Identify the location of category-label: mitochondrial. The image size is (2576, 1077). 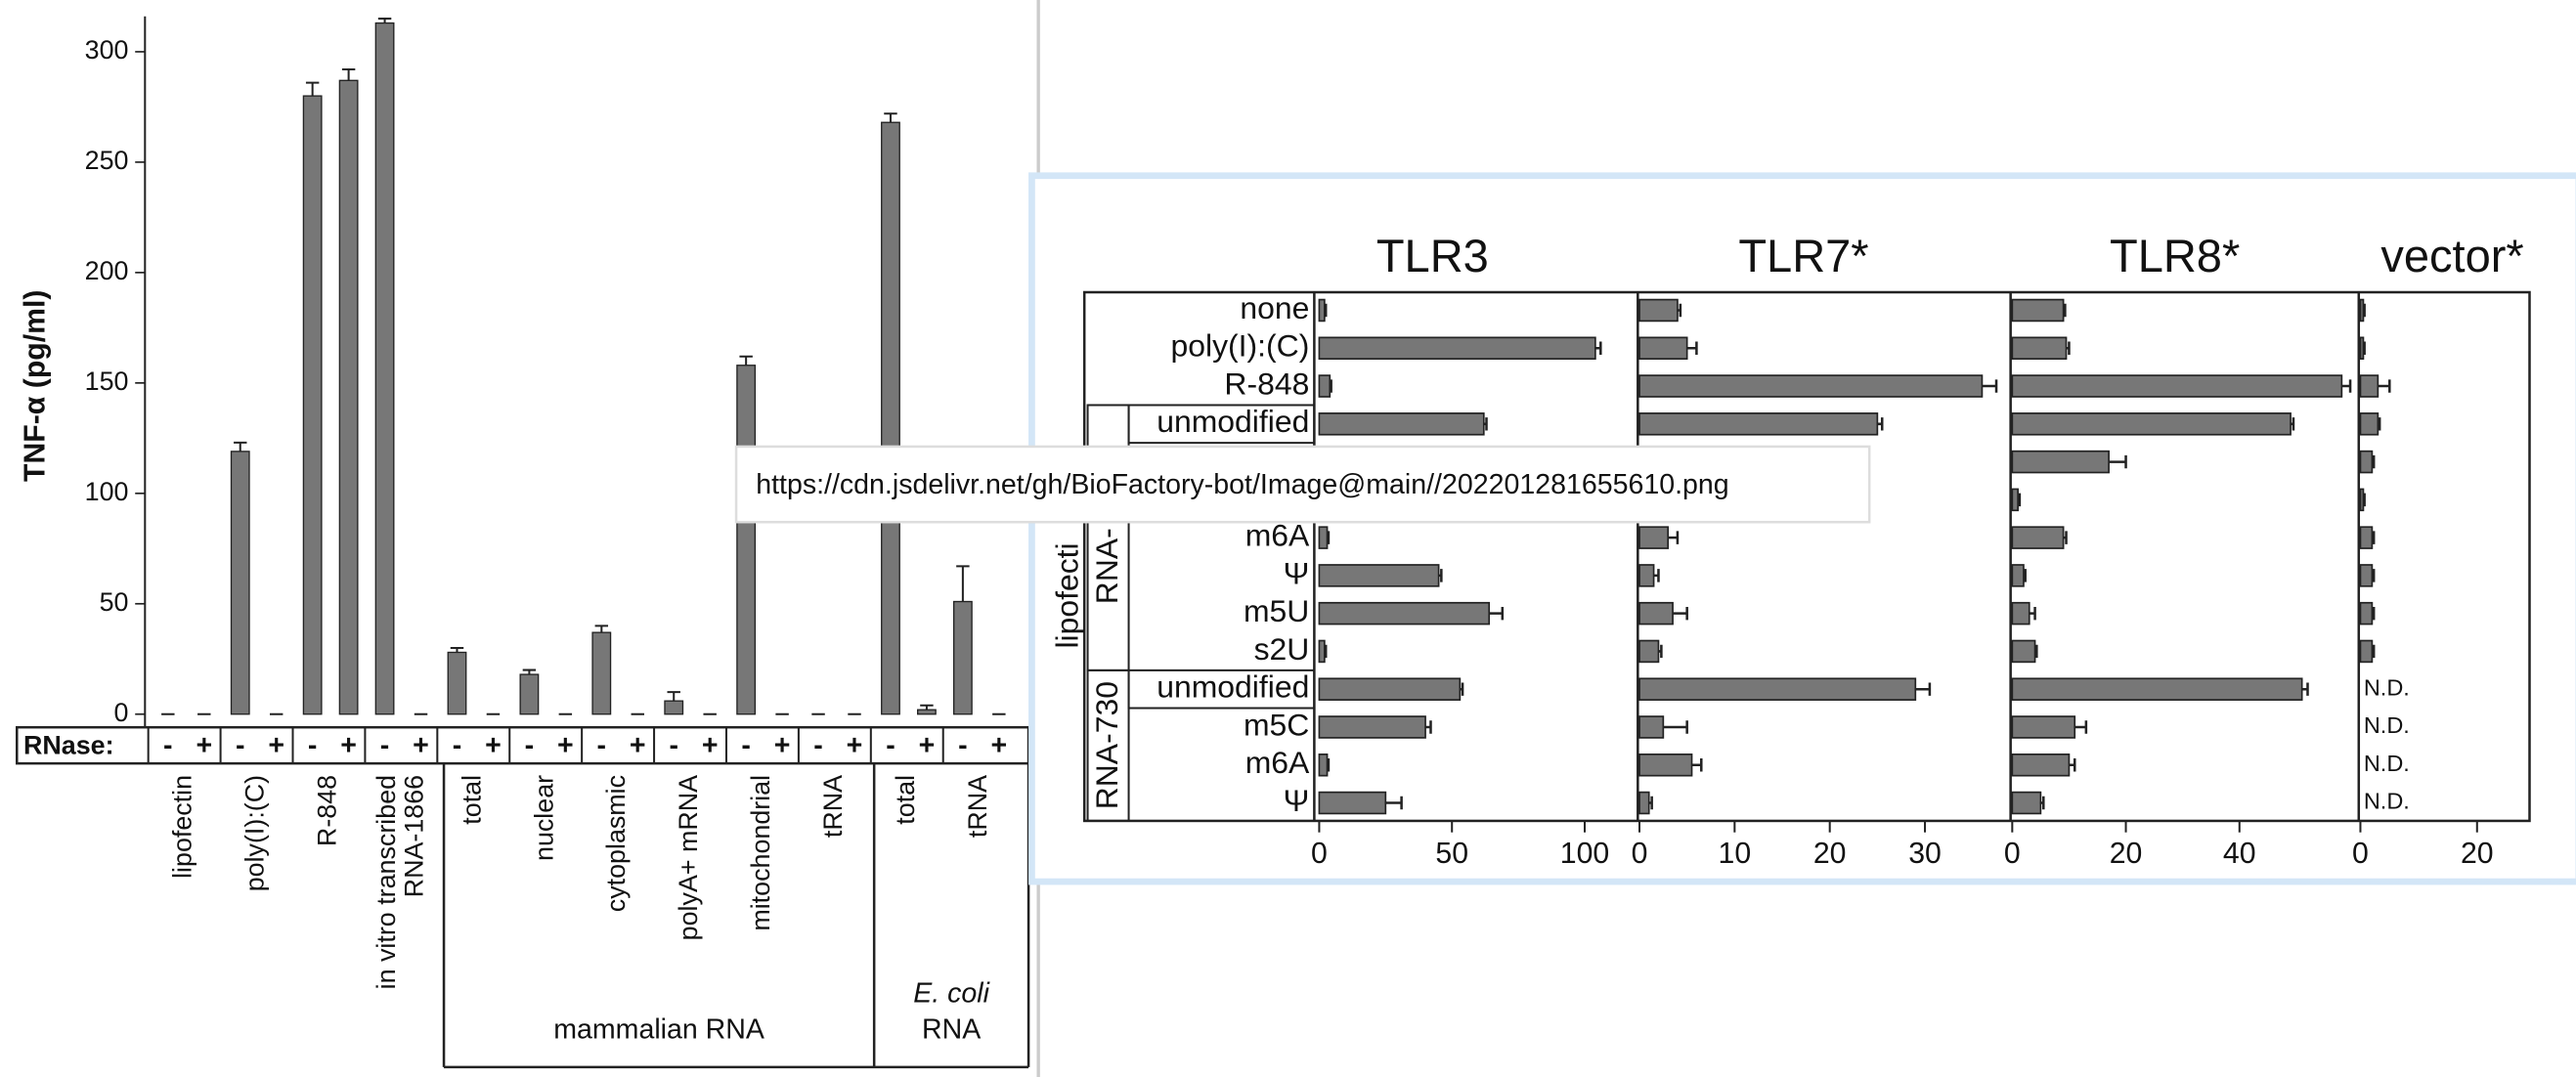
(760, 853).